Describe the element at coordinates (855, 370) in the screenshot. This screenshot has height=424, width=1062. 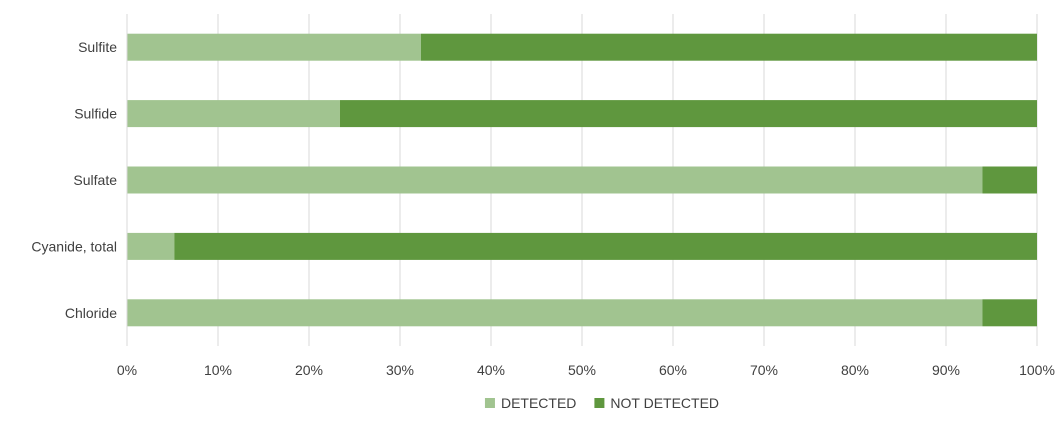
I see `x-tick-label: 80%` at that location.